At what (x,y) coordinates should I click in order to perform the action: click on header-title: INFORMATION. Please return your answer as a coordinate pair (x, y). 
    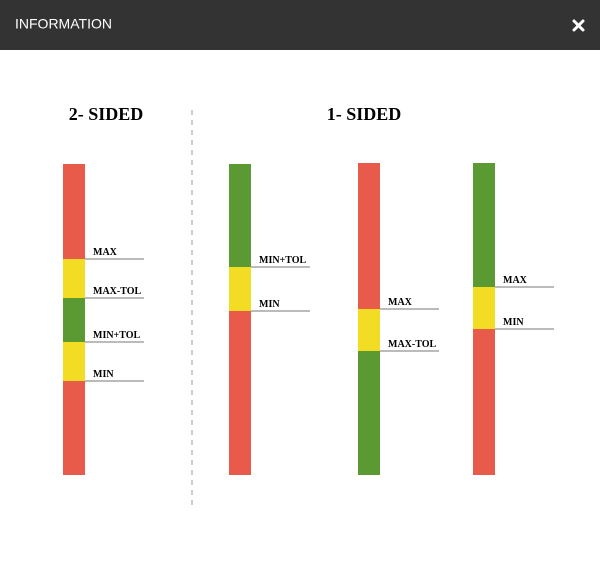
    Looking at the image, I should click on (63, 24).